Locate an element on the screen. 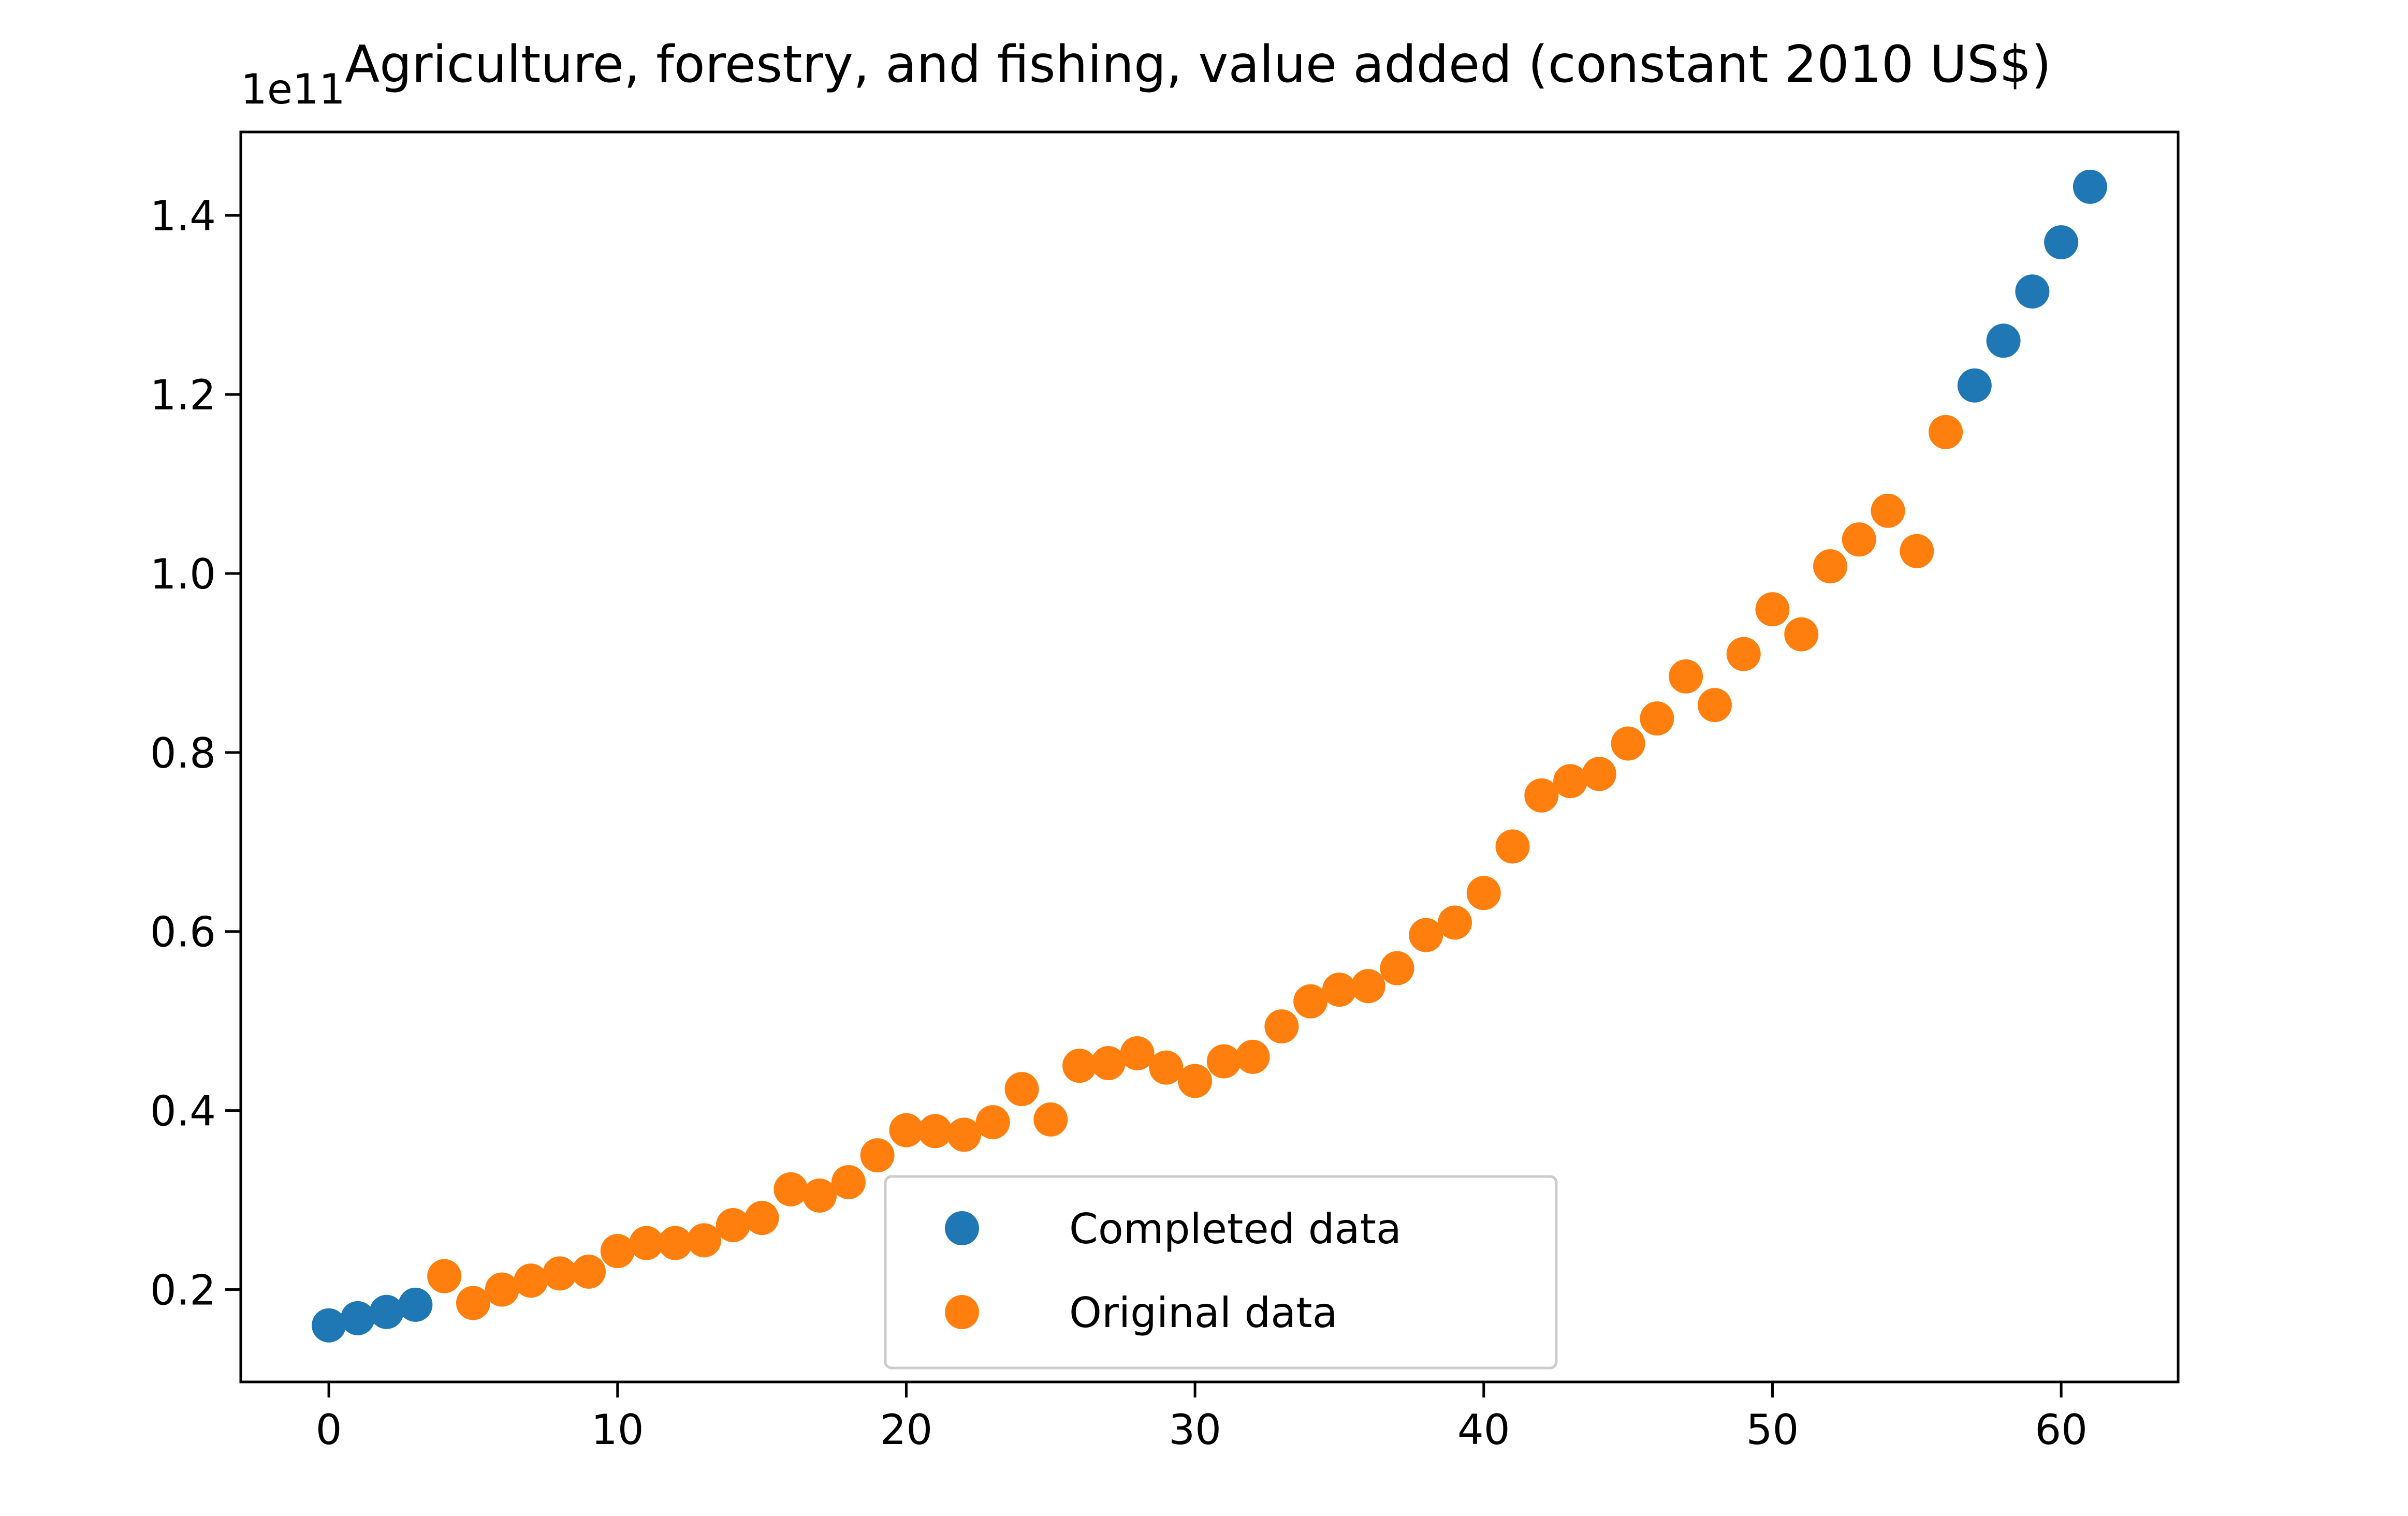 The width and height of the screenshot is (2408, 1516). y-axis-offset-text: 1e11 is located at coordinates (293, 89).